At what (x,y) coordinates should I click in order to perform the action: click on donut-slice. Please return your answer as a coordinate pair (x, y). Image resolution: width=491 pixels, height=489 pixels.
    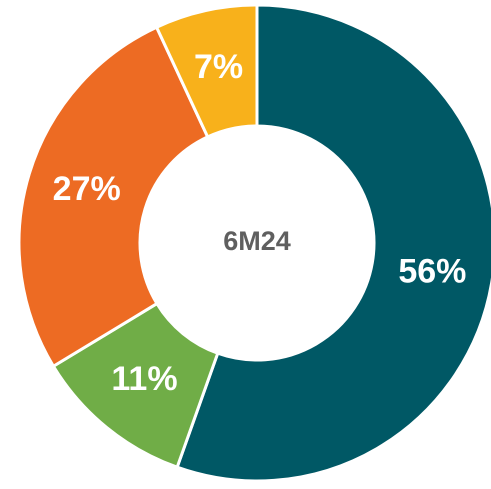
    Looking at the image, I should click on (206, 71).